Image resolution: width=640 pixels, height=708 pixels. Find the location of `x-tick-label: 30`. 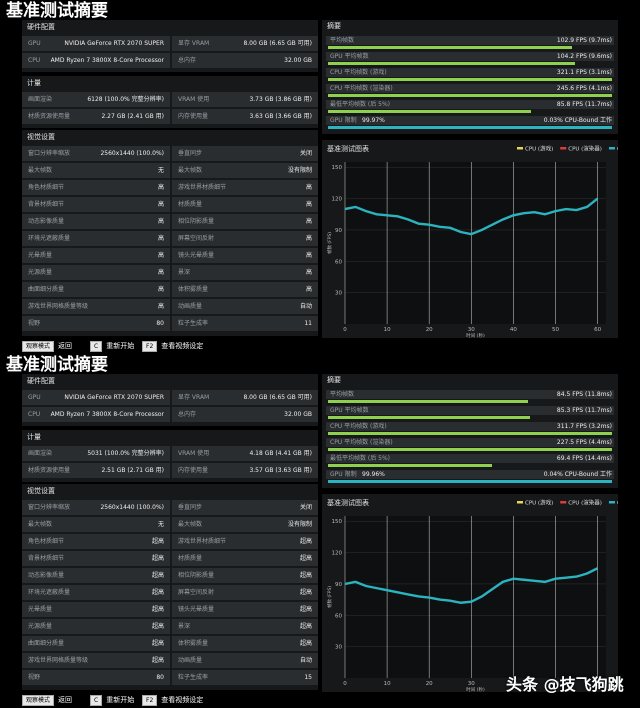

x-tick-label: 30 is located at coordinates (471, 684).